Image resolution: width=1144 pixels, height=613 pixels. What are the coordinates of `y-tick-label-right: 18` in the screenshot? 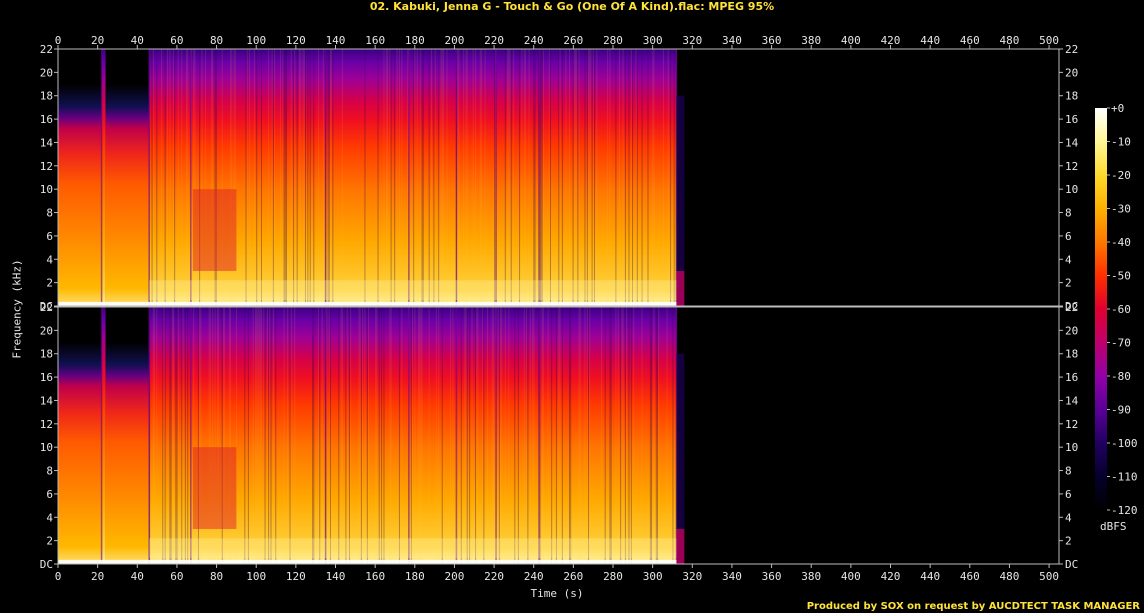 It's located at (1071, 354).